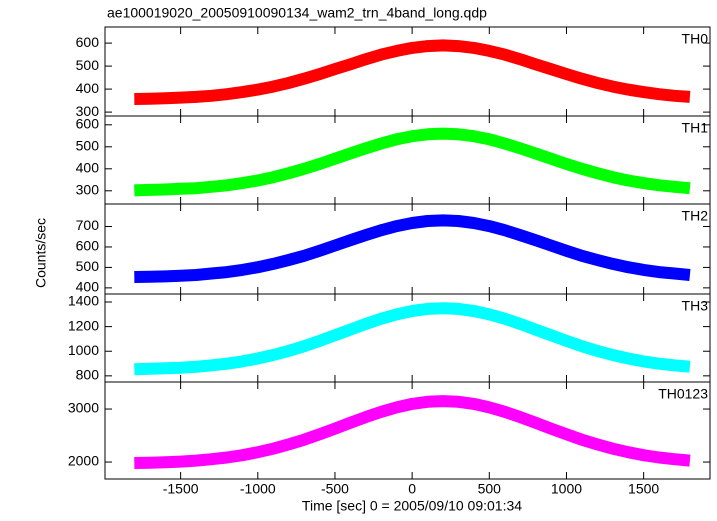  I want to click on y-tick-label: 3000, so click(83, 408).